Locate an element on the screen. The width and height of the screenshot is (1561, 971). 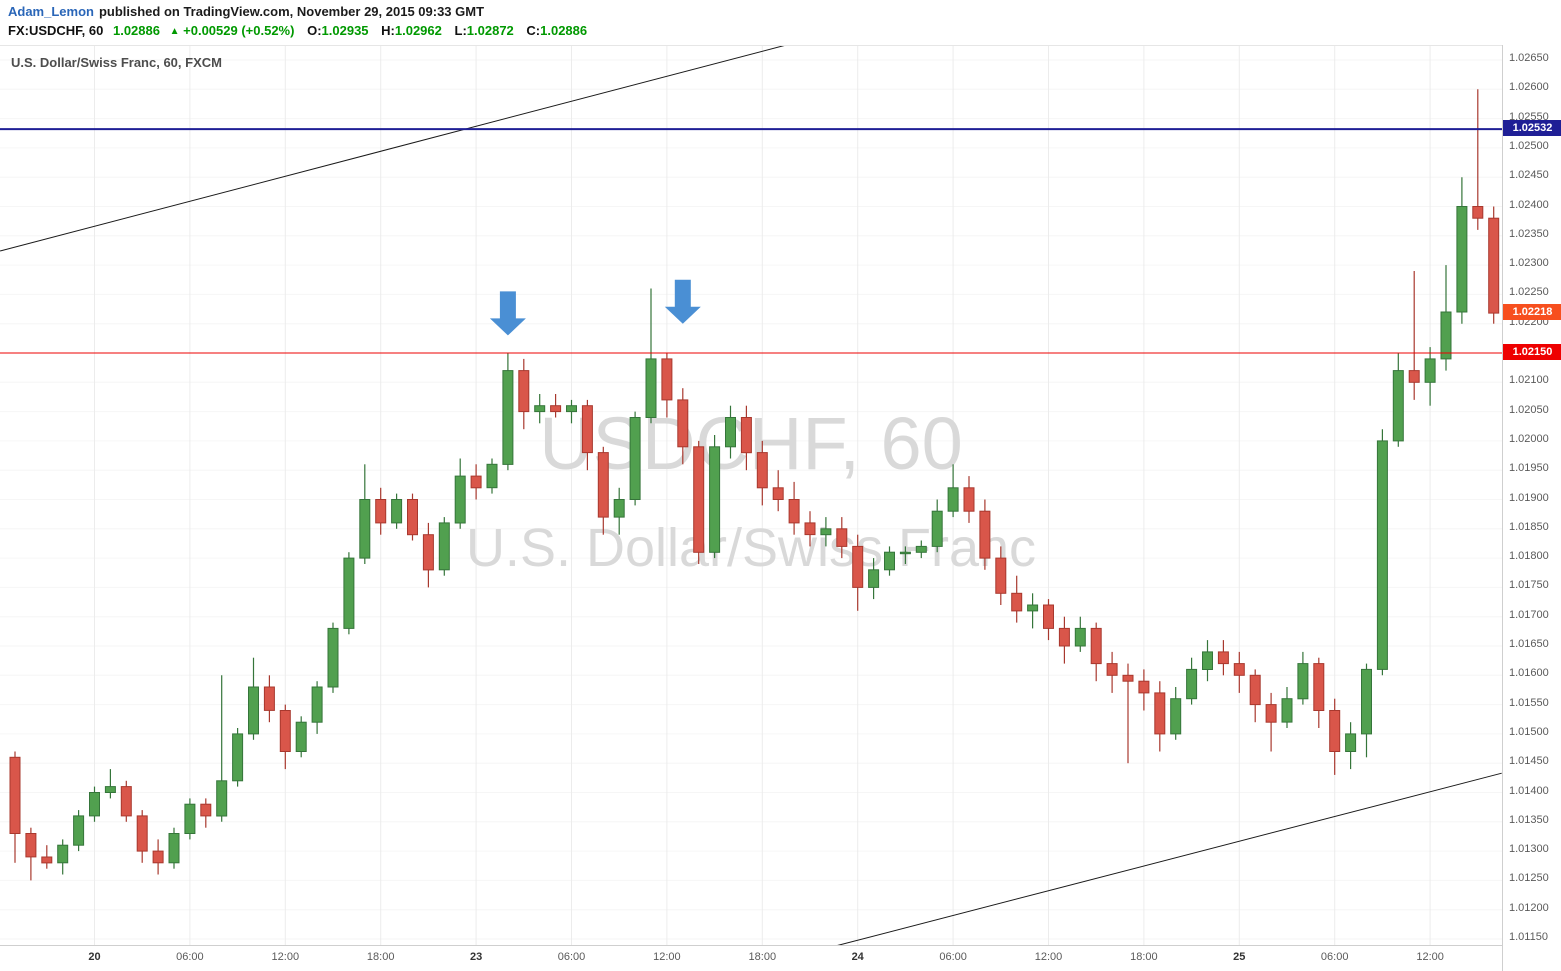
price-axis-label: 1.01250 is located at coordinates (1529, 878).